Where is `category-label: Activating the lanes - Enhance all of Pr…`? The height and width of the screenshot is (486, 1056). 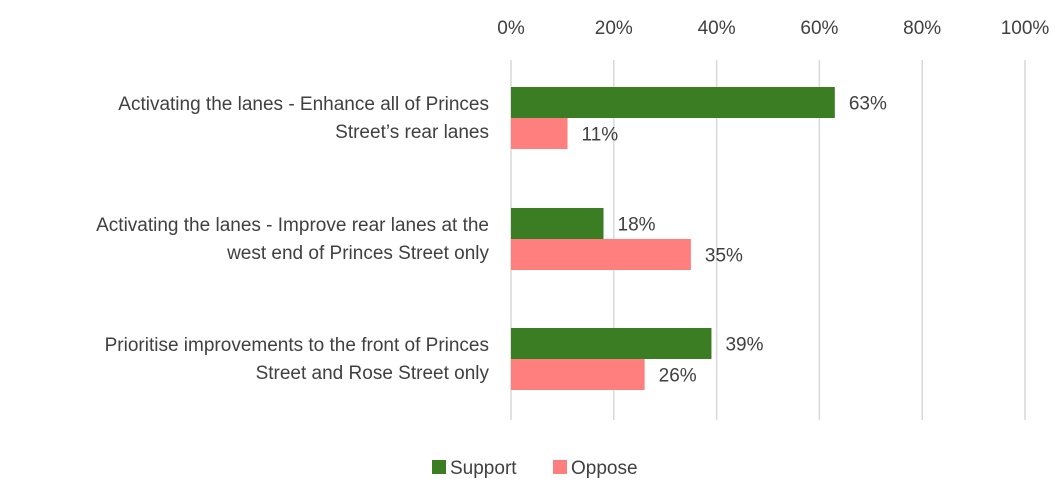 category-label: Activating the lanes - Enhance all of Pr… is located at coordinates (303, 118).